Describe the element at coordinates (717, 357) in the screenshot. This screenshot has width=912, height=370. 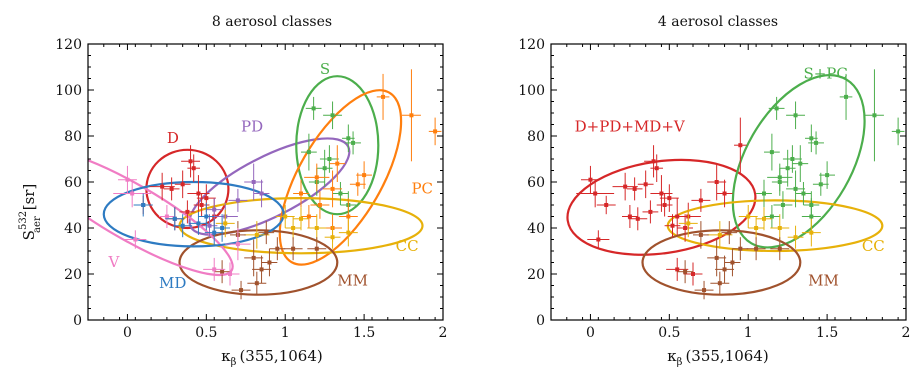
I see `x-axis-label: κβ (355,1064)` at that location.